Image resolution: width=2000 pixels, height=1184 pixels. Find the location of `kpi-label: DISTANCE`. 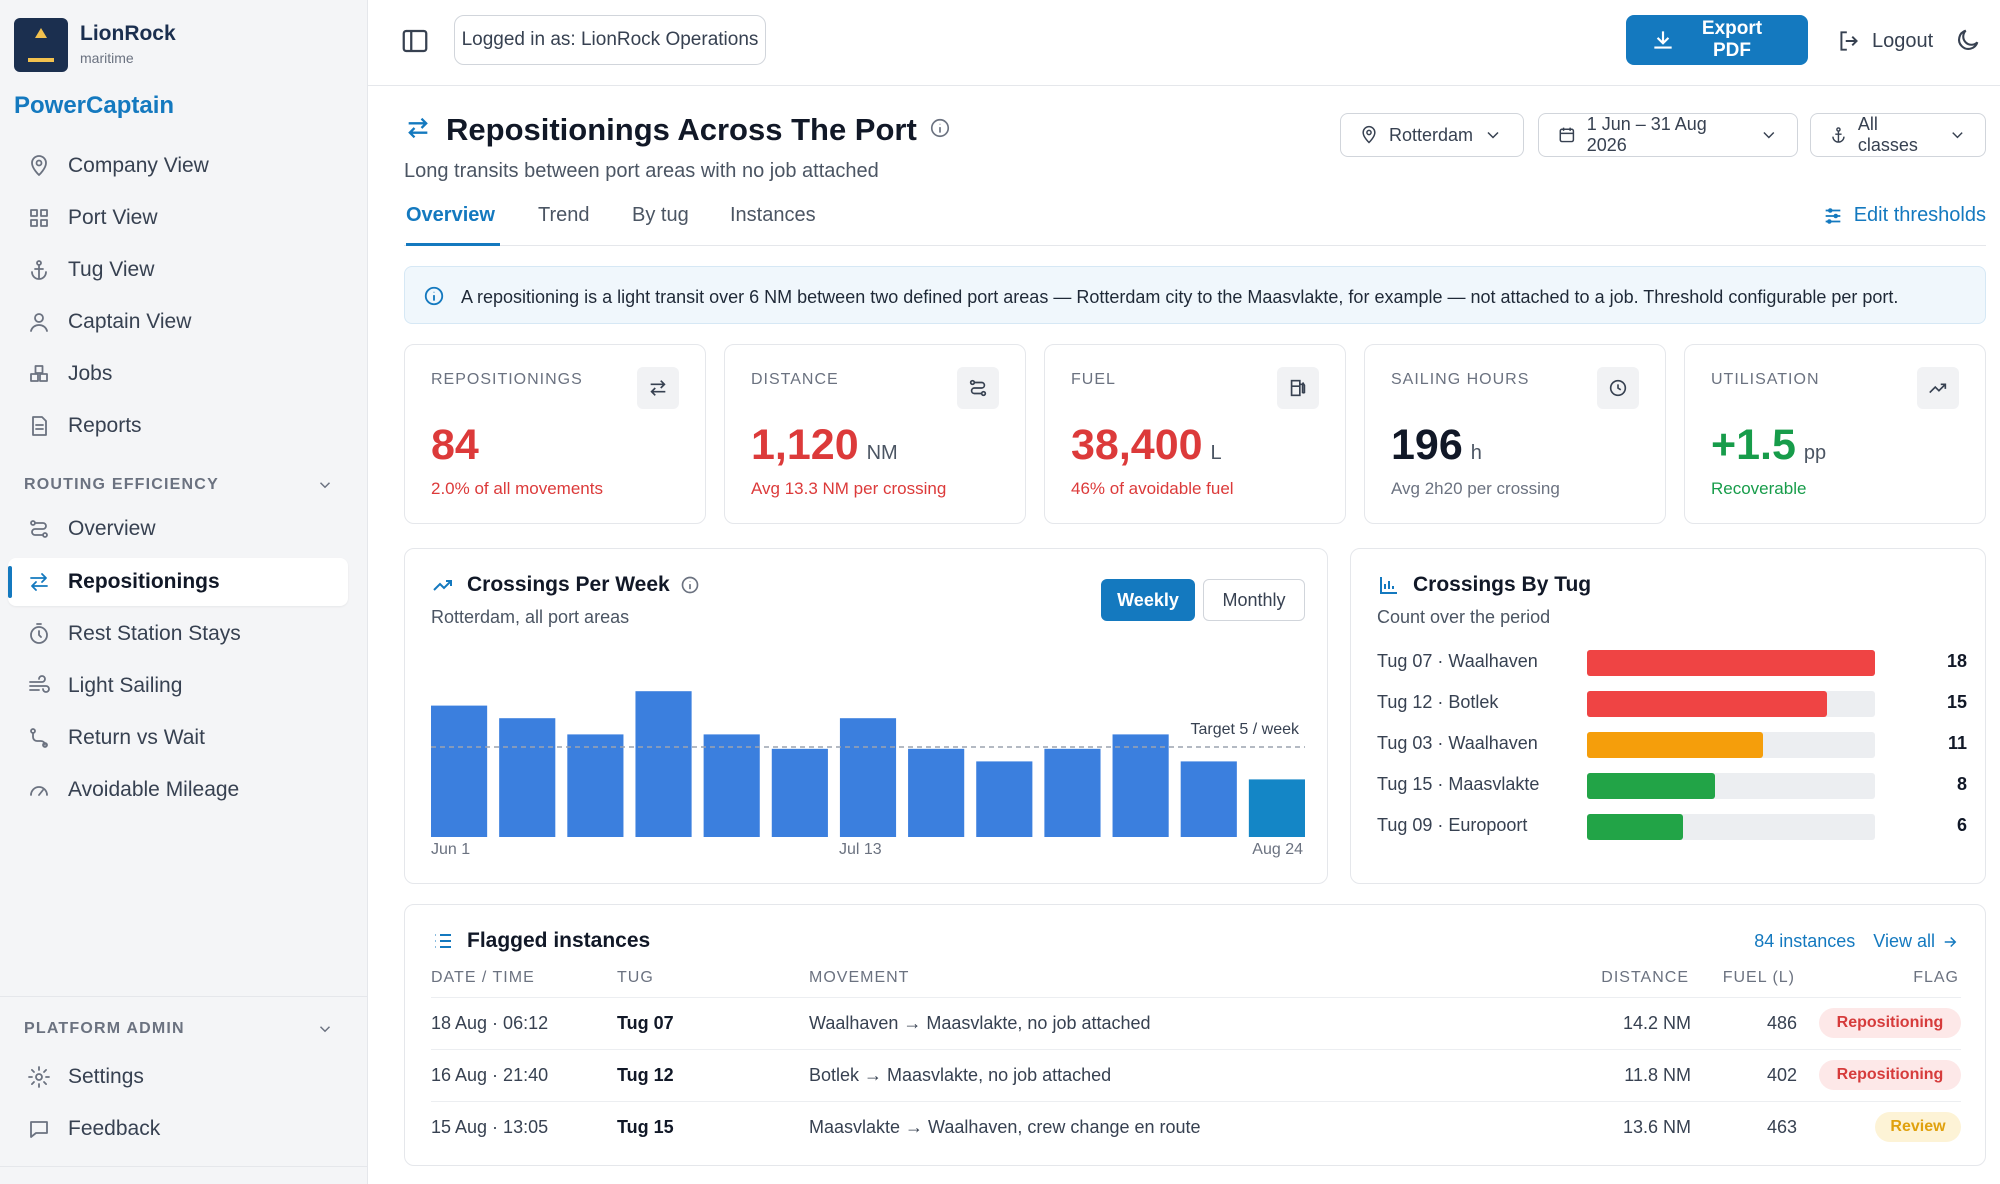

kpi-label: DISTANCE is located at coordinates (795, 379).